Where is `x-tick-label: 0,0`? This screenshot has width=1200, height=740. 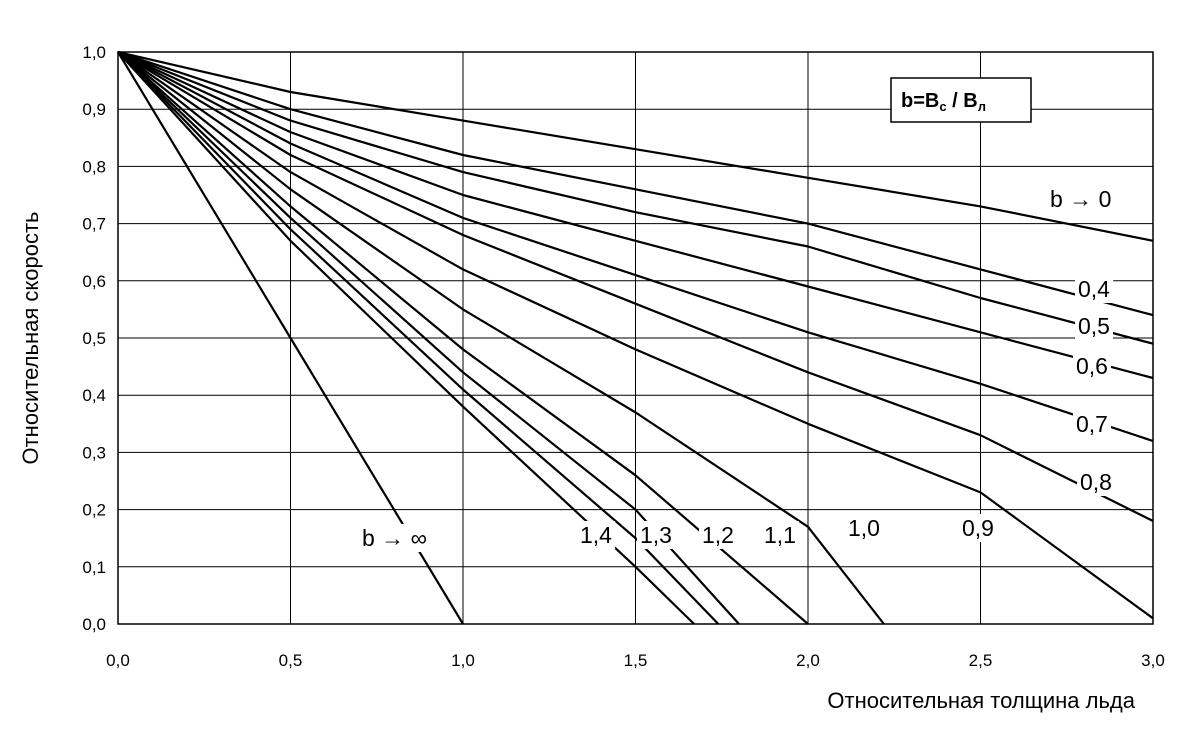 x-tick-label: 0,0 is located at coordinates (118, 660).